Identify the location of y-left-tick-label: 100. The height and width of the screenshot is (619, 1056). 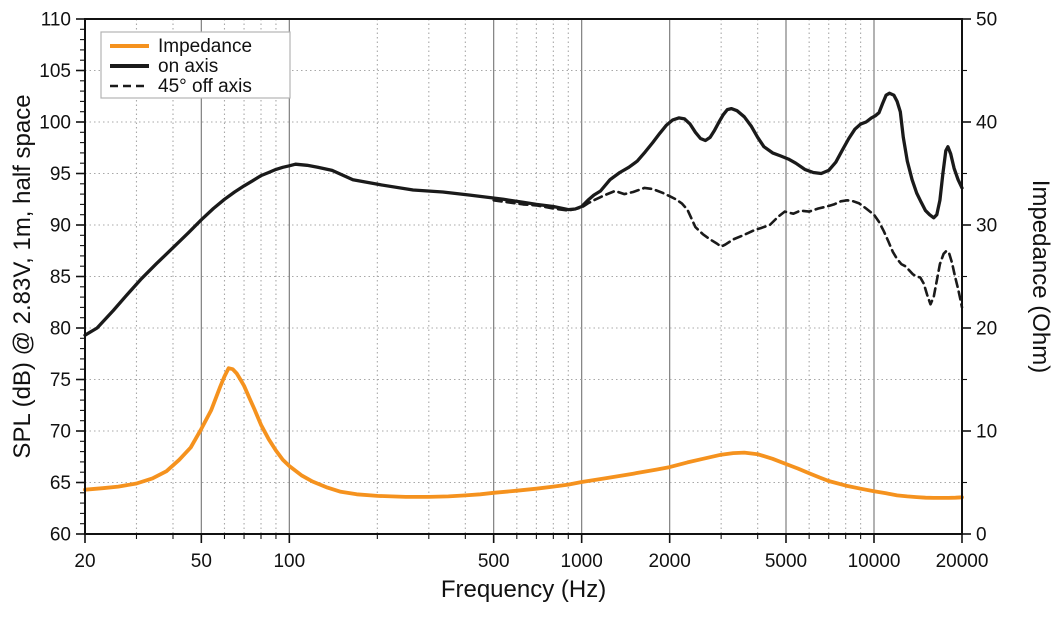
(55, 123).